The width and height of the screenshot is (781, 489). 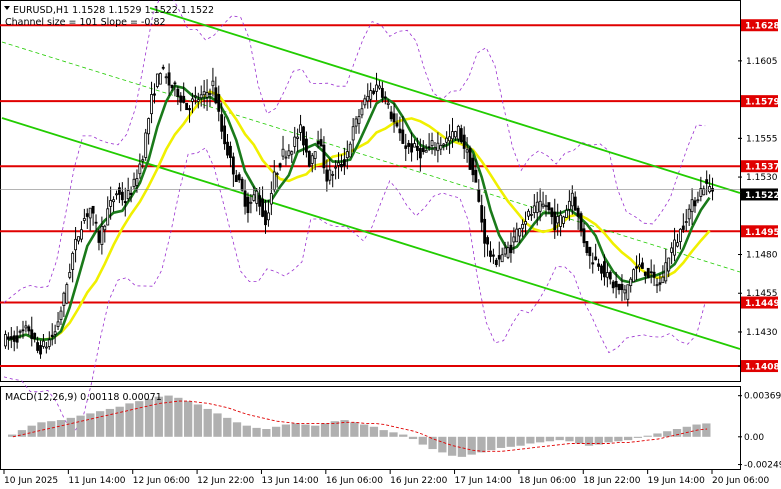 What do you see at coordinates (740, 481) in the screenshot?
I see `time-tick-label: 20 Jun 06:00` at bounding box center [740, 481].